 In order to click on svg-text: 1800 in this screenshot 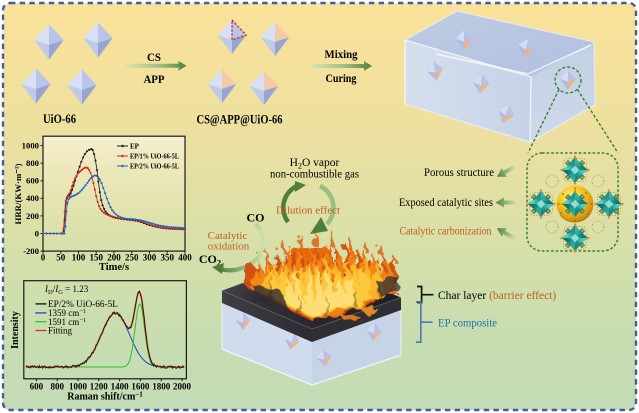, I will do `click(161, 387)`.